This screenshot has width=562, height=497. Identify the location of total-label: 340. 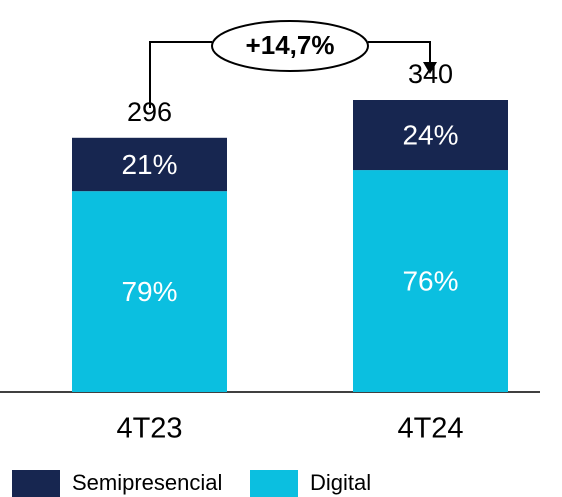
(430, 74).